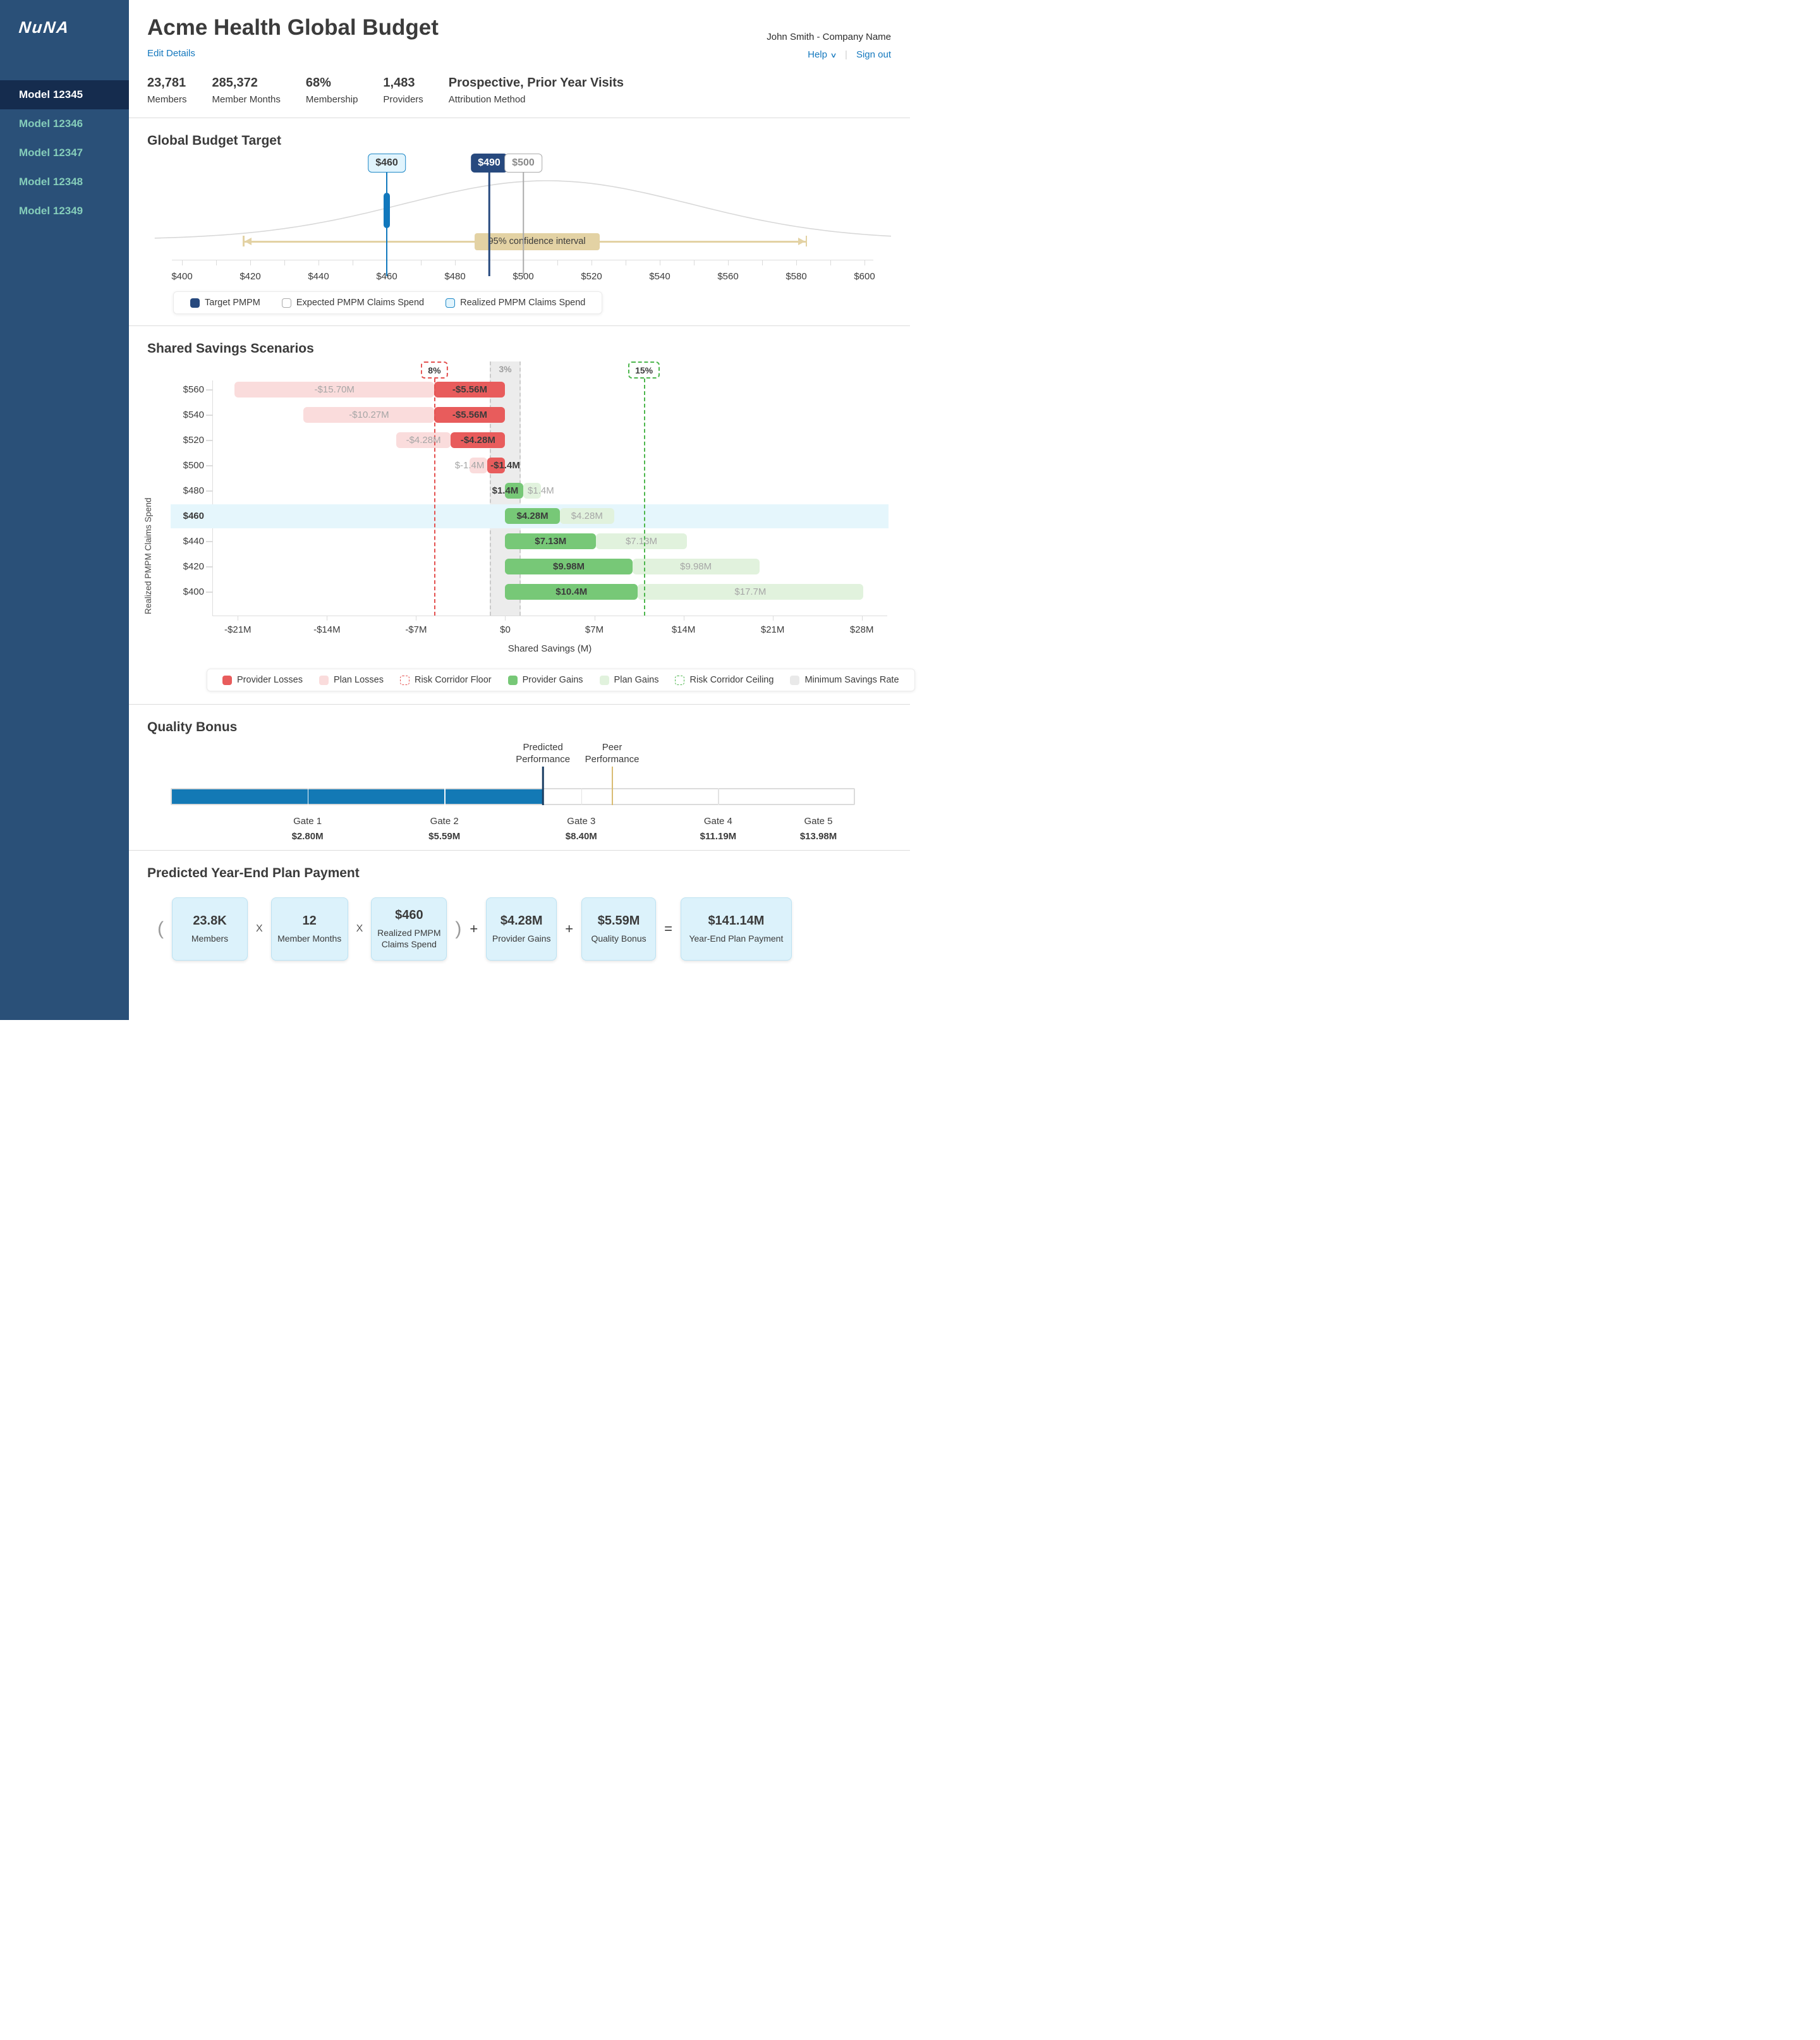  Describe the element at coordinates (387, 210) in the screenshot. I see `realized-drag-handle` at that location.